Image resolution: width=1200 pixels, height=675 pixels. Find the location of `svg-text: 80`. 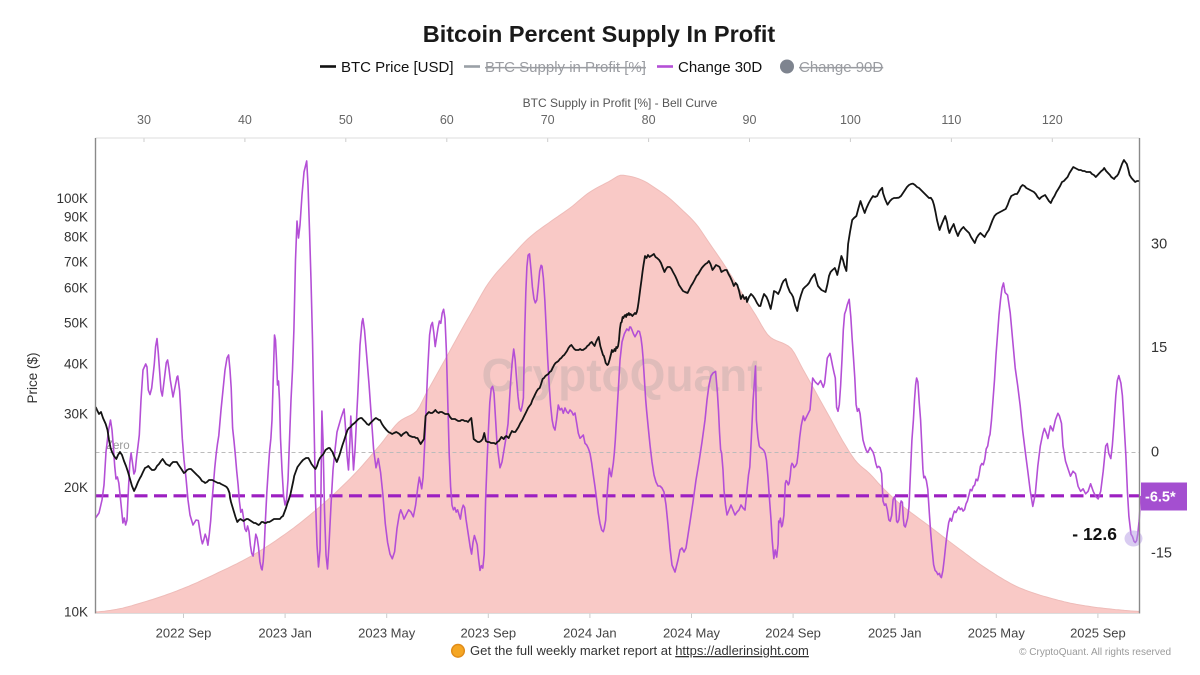

svg-text: 80 is located at coordinates (649, 120).